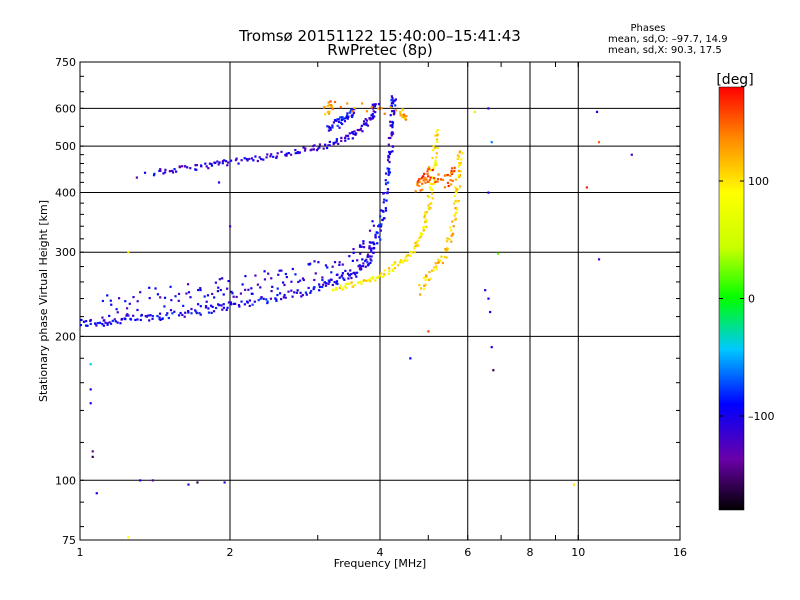 The width and height of the screenshot is (800, 600). Describe the element at coordinates (731, 298) in the screenshot. I see `colorbar-gradient` at that location.